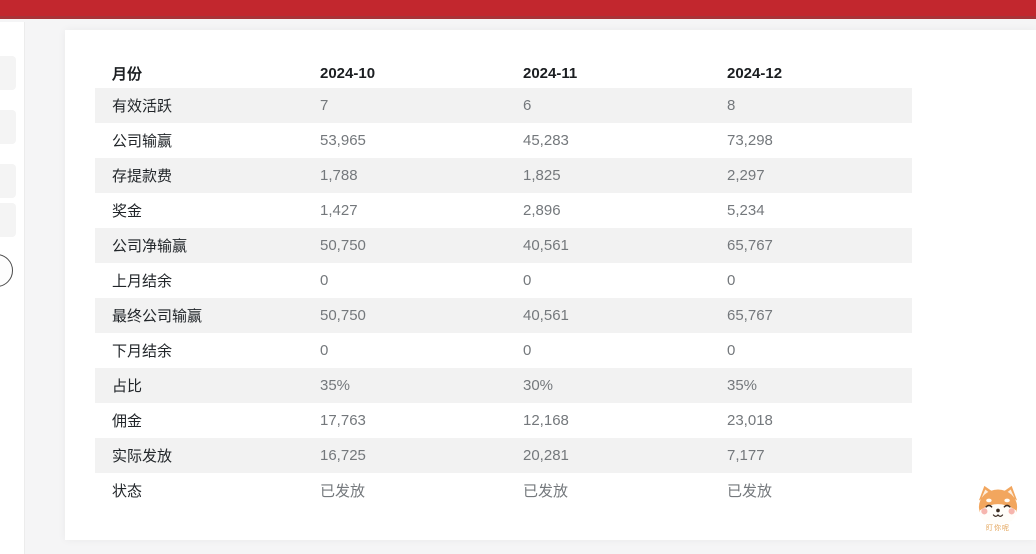  What do you see at coordinates (998, 505) in the screenshot?
I see `shiba-dog-icon` at bounding box center [998, 505].